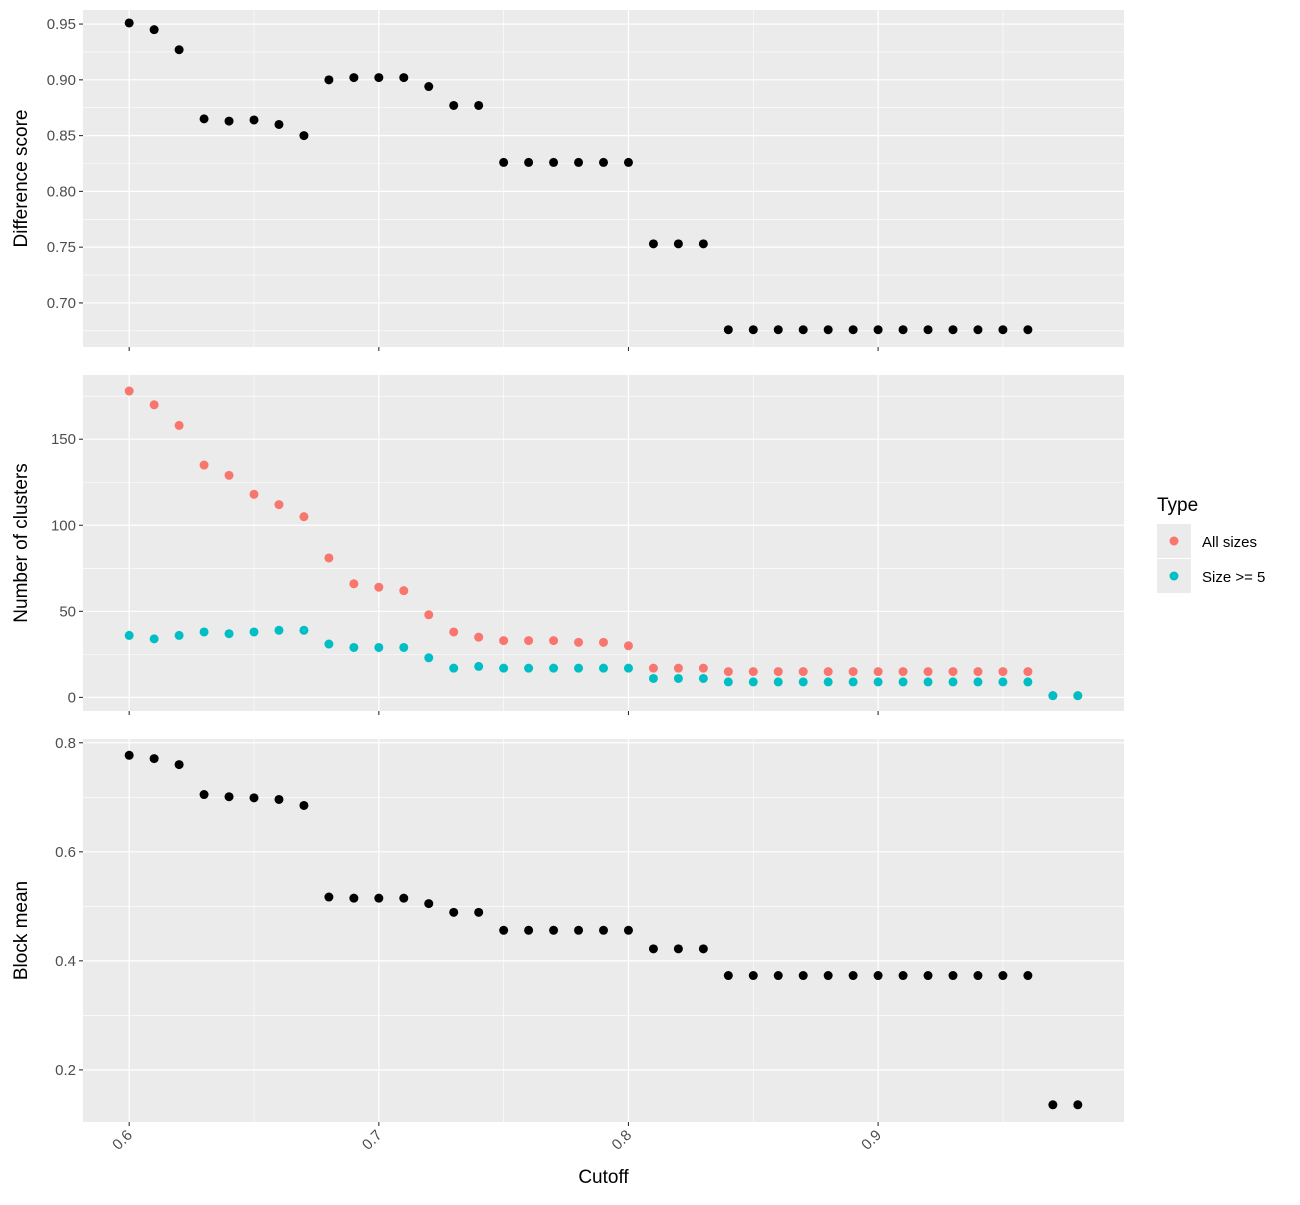 Image resolution: width=1300 pixels, height=1205 pixels. What do you see at coordinates (1174, 576) in the screenshot?
I see `legend-key-point` at bounding box center [1174, 576].